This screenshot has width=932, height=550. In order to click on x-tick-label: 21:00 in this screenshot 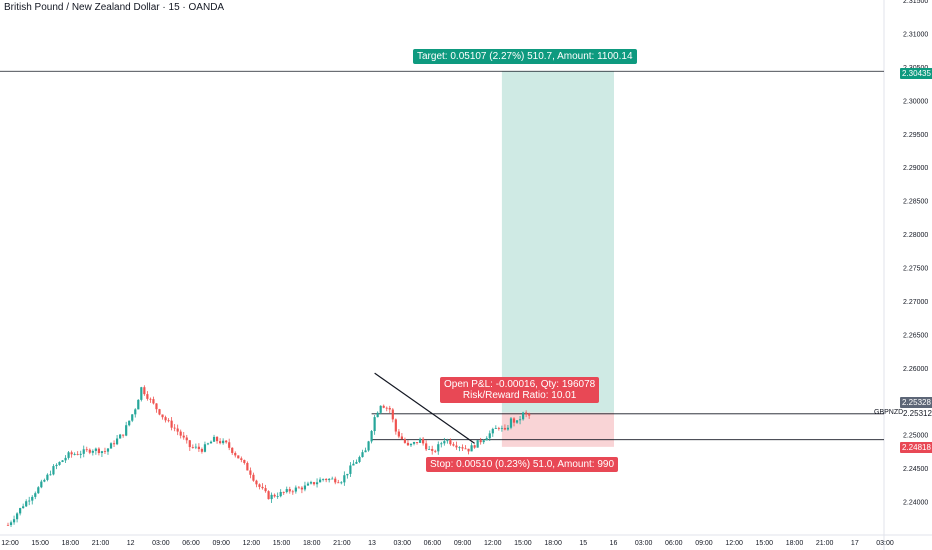, I will do `click(101, 543)`.